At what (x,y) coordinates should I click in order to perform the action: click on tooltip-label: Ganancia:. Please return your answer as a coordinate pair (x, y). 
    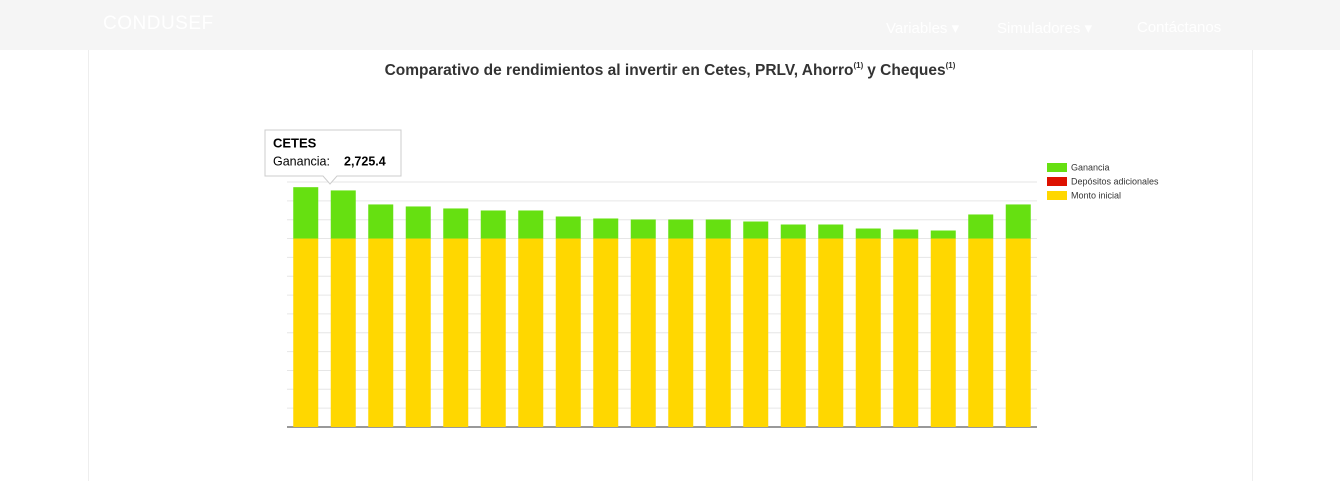
    Looking at the image, I should click on (301, 161).